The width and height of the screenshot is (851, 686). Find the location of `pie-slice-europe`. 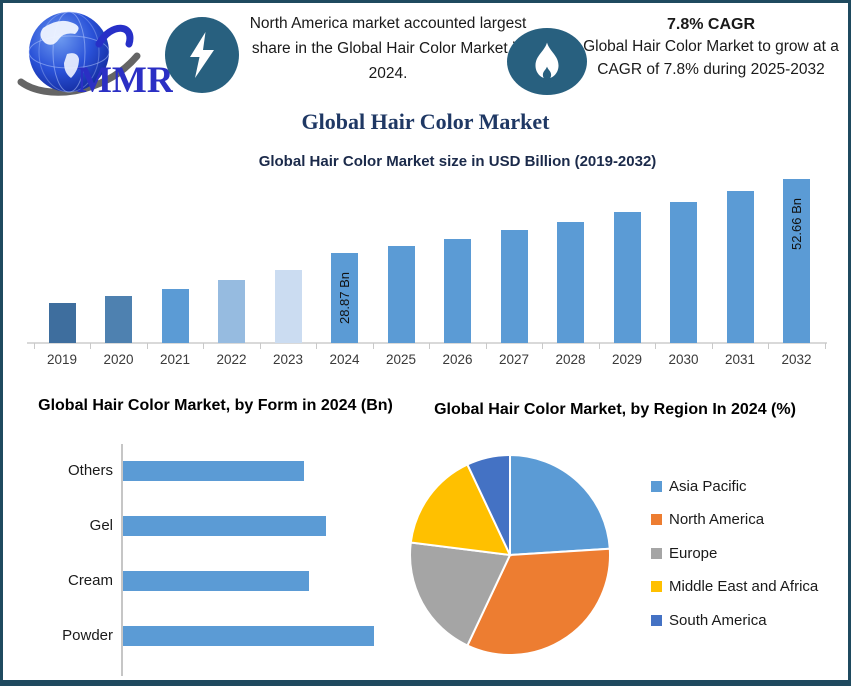

pie-slice-europe is located at coordinates (460, 594).